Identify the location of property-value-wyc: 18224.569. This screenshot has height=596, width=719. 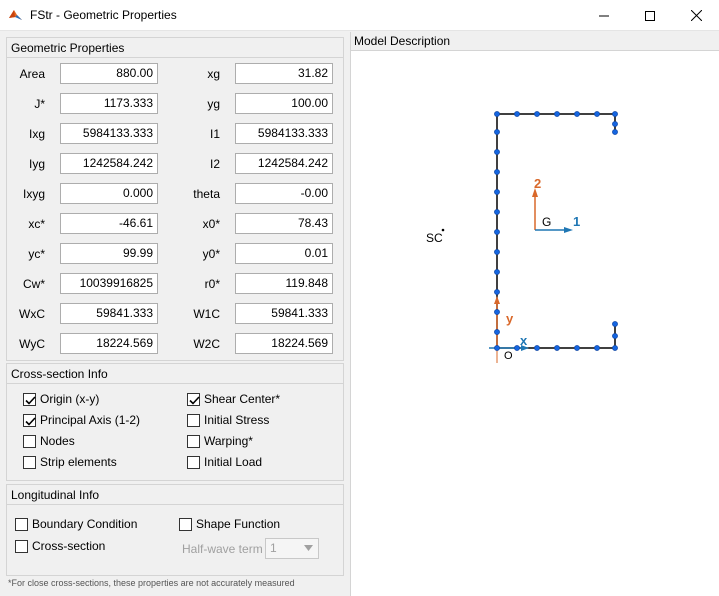
(109, 343).